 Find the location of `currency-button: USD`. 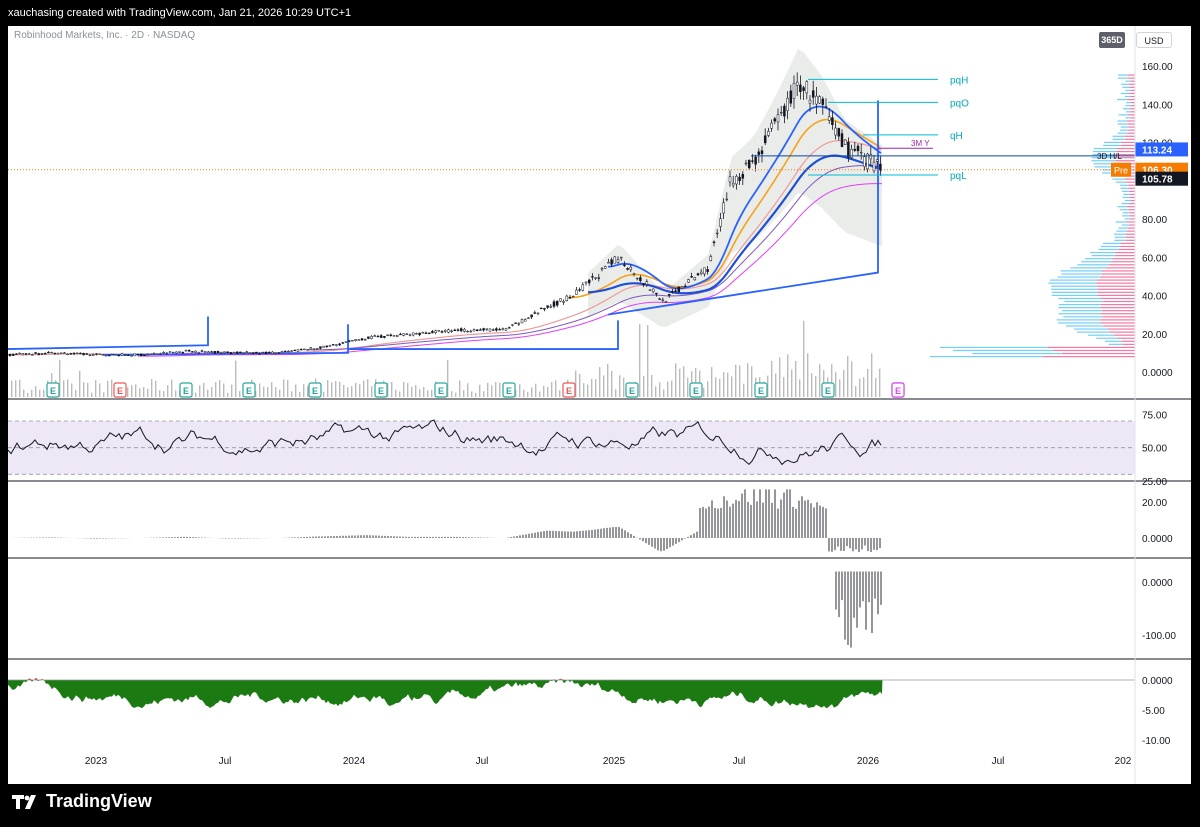

currency-button: USD is located at coordinates (1154, 40).